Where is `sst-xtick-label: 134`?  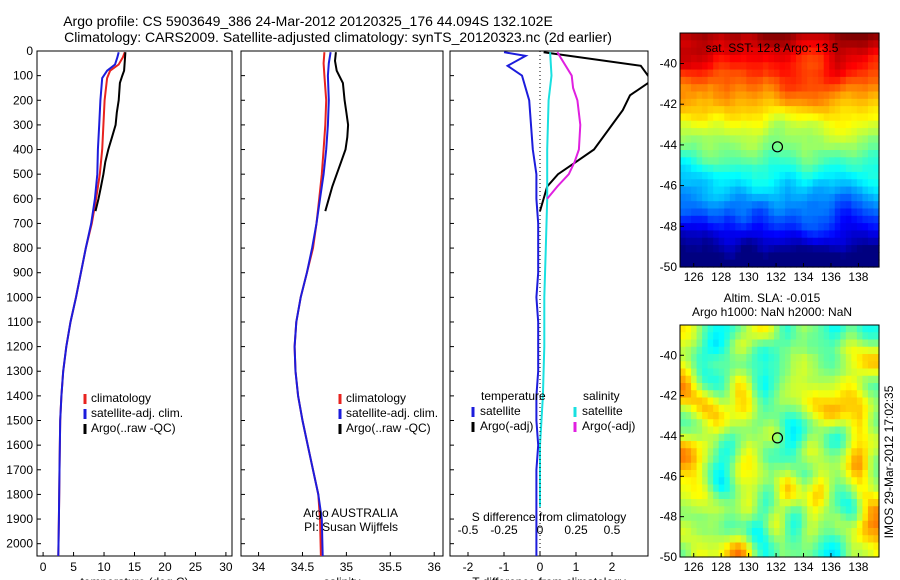
sst-xtick-label: 134 is located at coordinates (804, 277).